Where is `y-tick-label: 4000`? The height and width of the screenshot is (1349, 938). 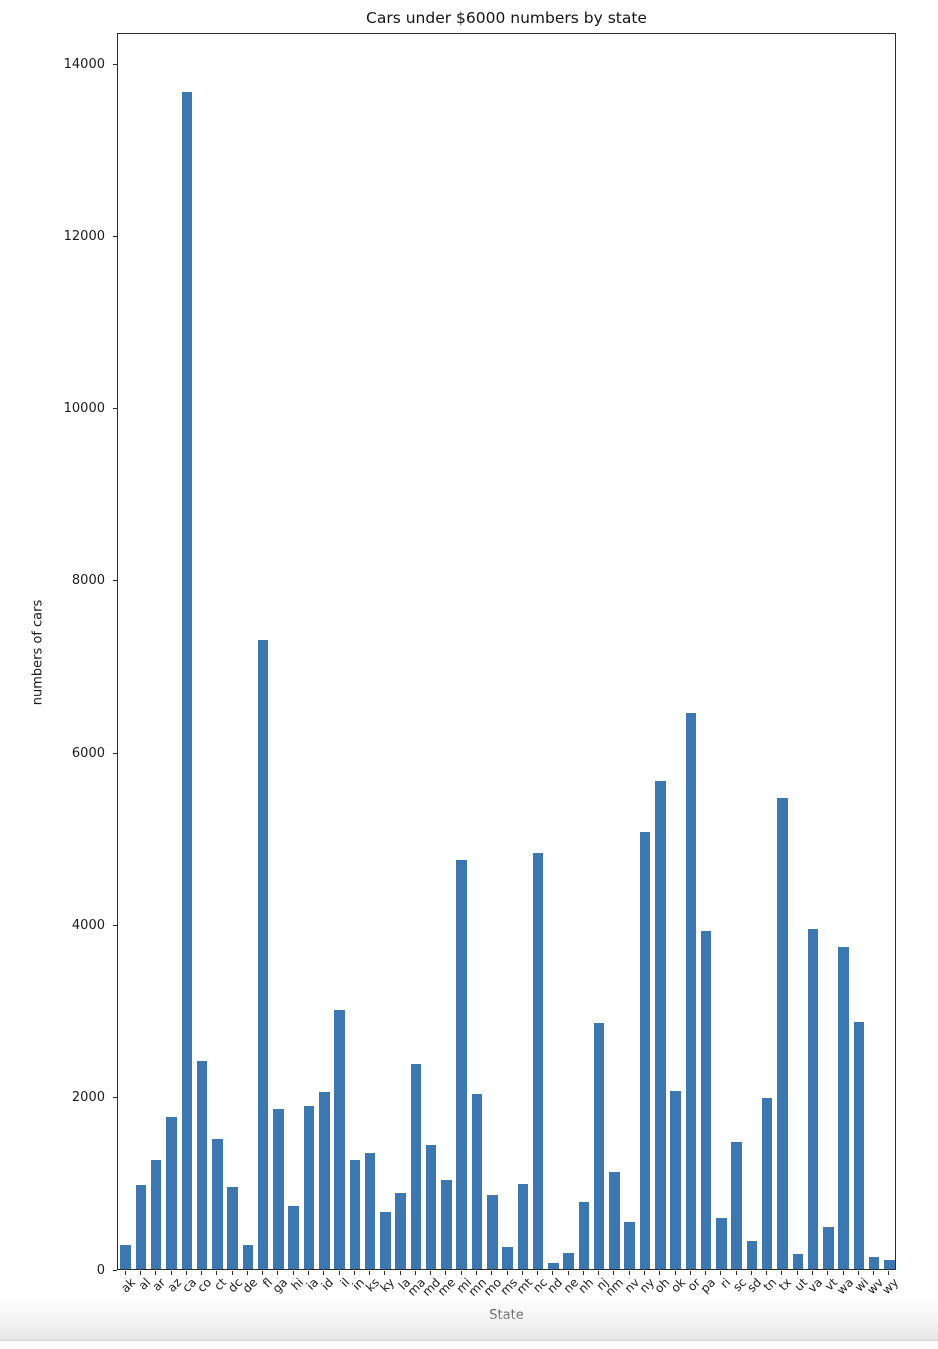 y-tick-label: 4000 is located at coordinates (88, 925).